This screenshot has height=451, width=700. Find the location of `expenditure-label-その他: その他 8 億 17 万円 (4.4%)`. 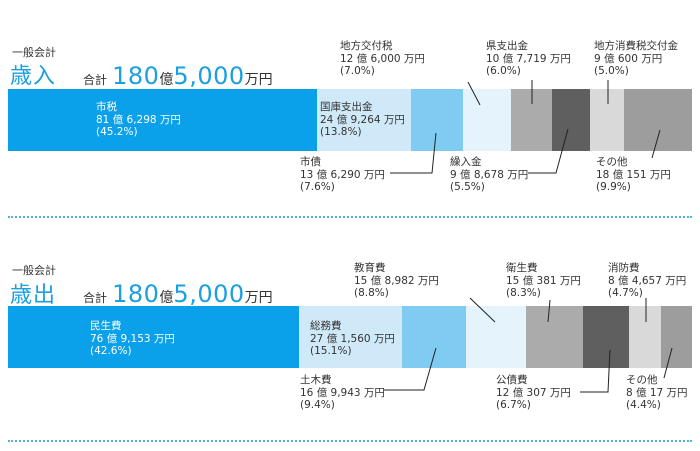

expenditure-label-その他: その他 8 億 17 万円 (4.4%) is located at coordinates (657, 393).